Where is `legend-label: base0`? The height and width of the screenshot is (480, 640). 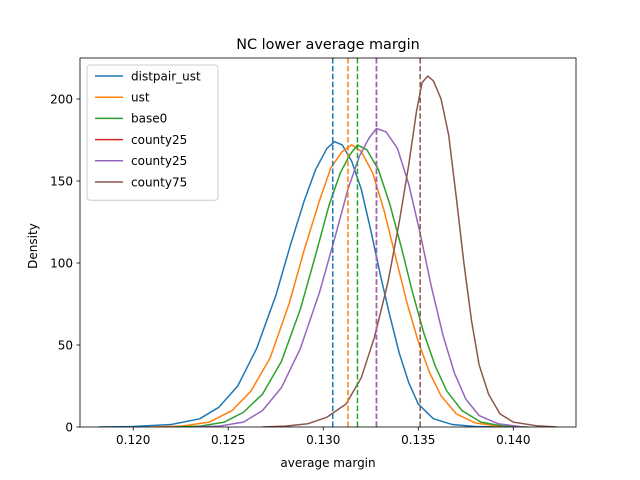 legend-label: base0 is located at coordinates (149, 119).